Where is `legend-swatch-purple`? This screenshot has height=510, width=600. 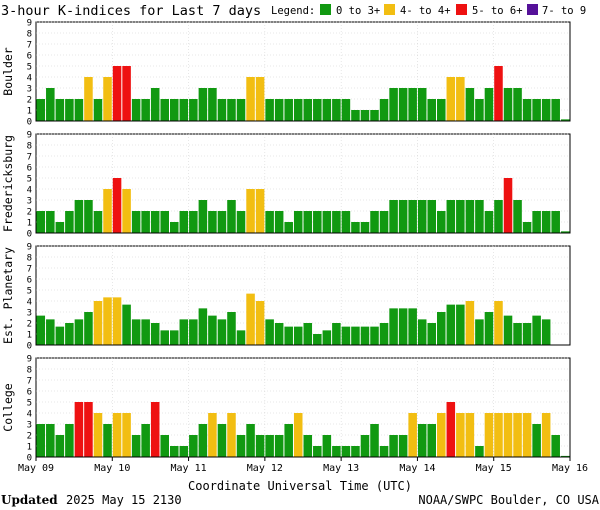 legend-swatch-purple is located at coordinates (532, 9).